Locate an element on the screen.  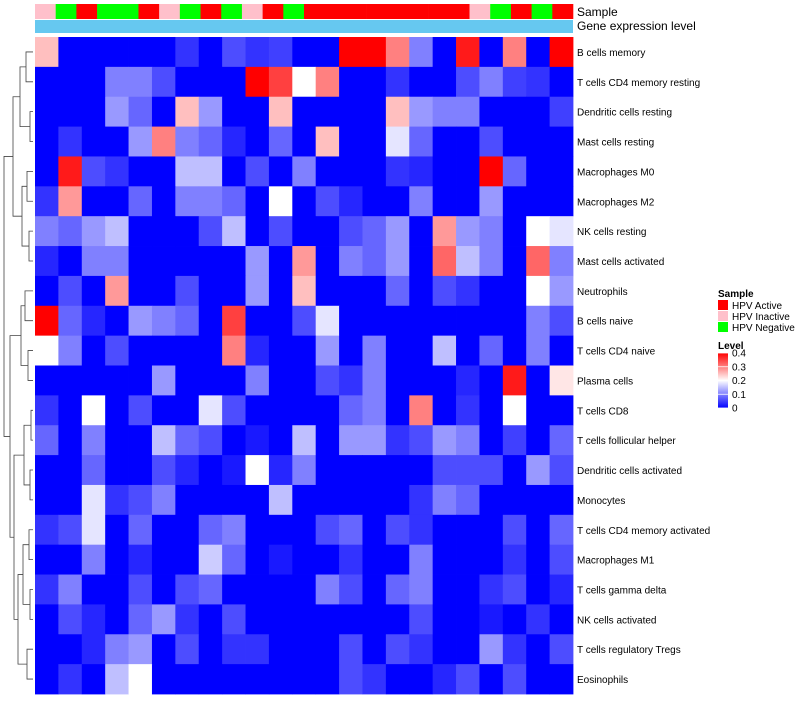
expression-level-bar is located at coordinates (304, 26).